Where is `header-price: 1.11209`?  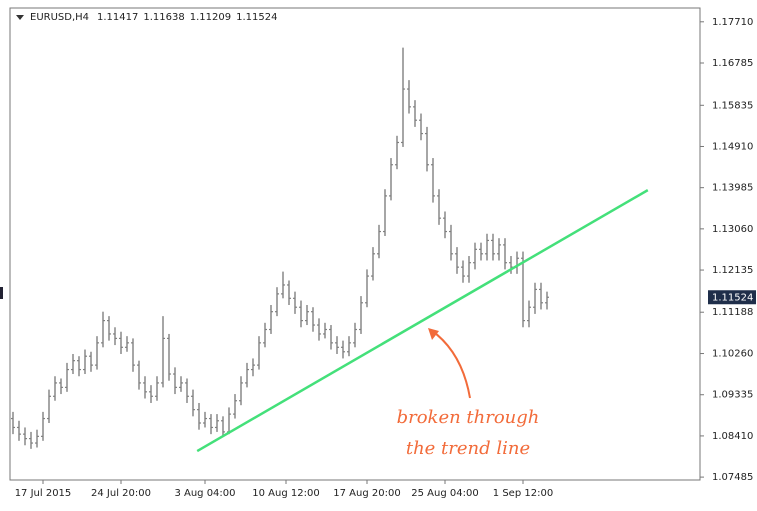
header-price: 1.11209 is located at coordinates (210, 17).